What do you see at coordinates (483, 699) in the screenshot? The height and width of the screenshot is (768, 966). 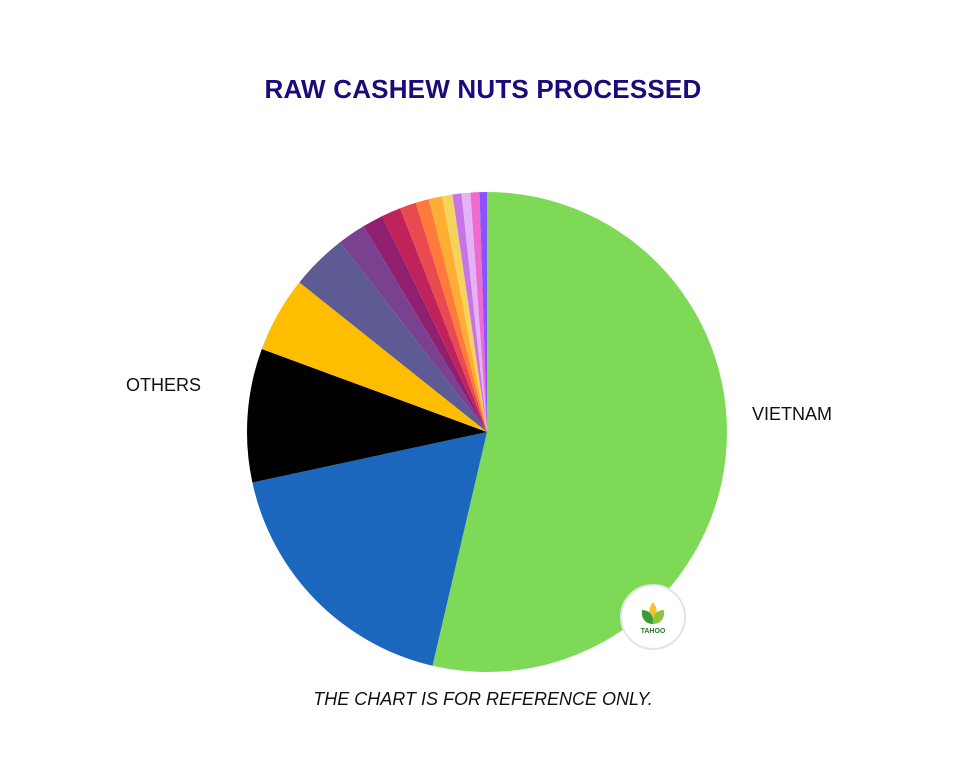 I see `chart-footnote: THE CHART IS FOR REFERENCE ONLY.` at bounding box center [483, 699].